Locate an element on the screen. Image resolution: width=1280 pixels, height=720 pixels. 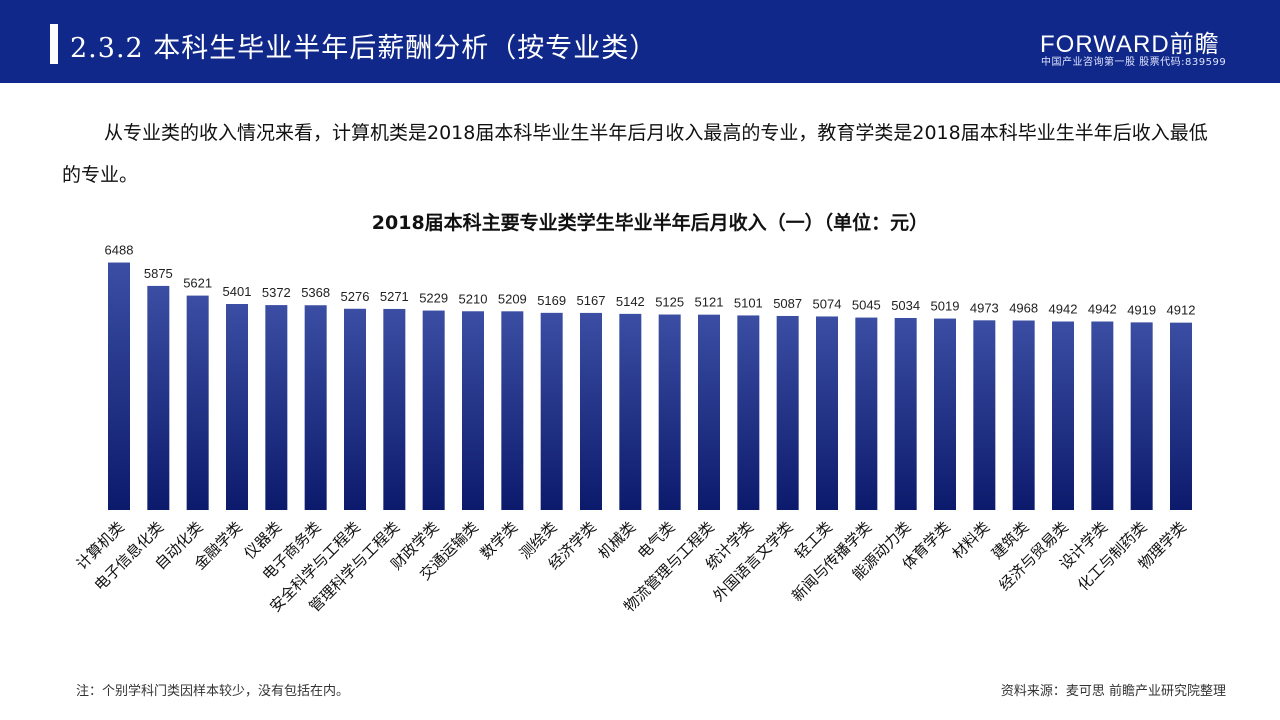
category-label: 机械类 is located at coordinates (617, 540).